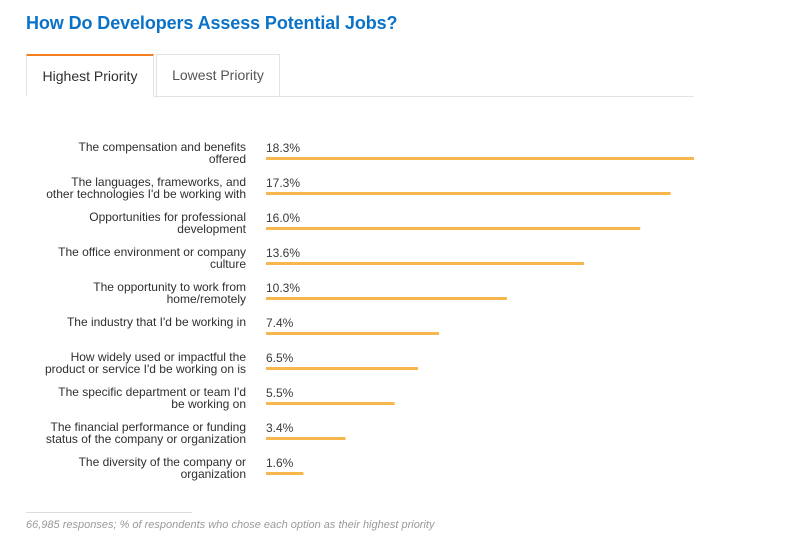 This screenshot has height=554, width=810. I want to click on footnote-divider, so click(109, 512).